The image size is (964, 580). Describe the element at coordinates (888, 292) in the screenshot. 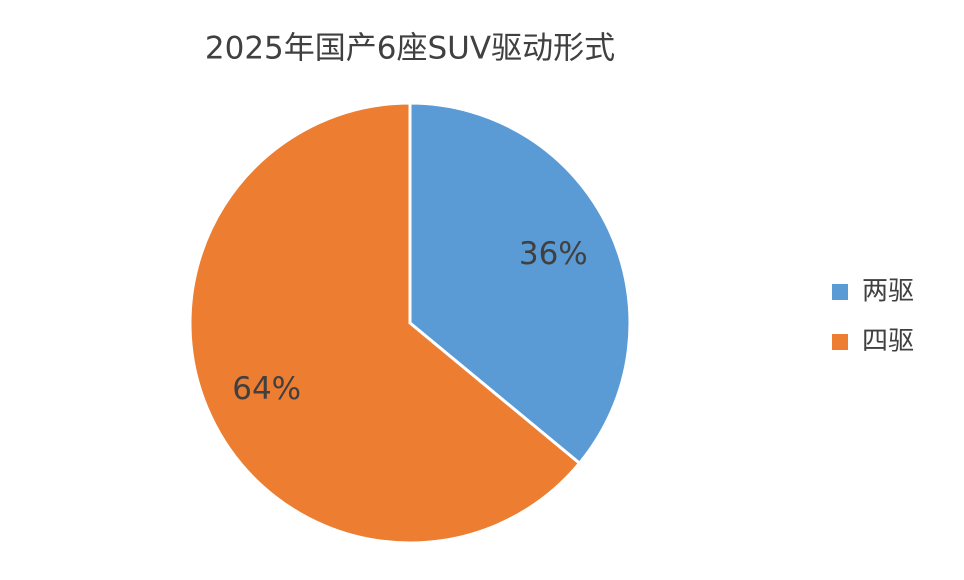

I see `legend-label: 两驱` at that location.